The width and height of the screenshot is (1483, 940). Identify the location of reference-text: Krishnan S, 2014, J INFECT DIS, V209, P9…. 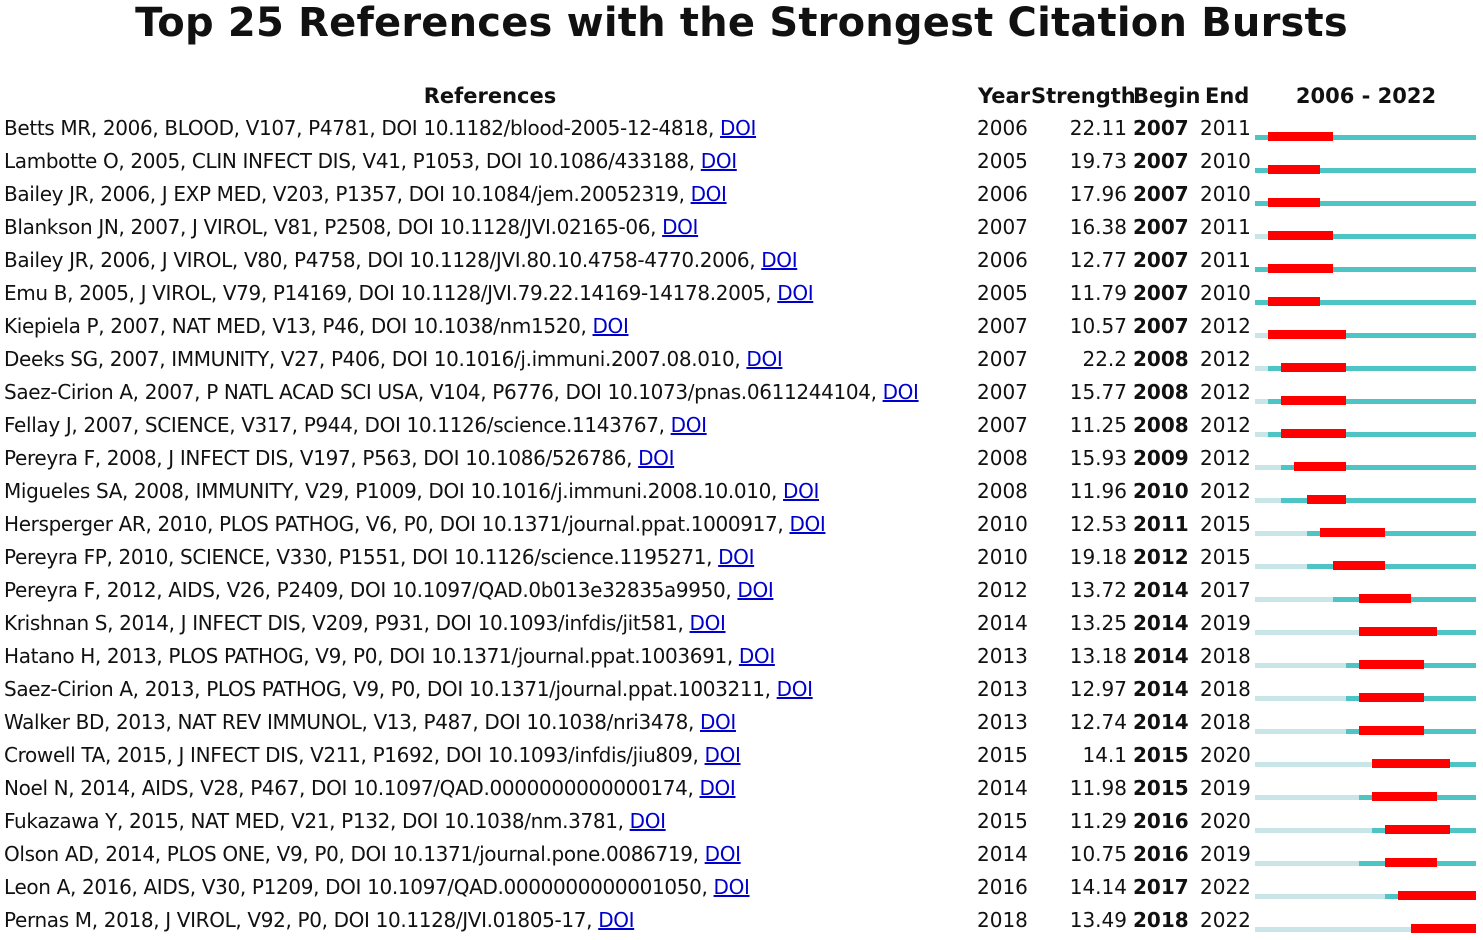
(365, 623).